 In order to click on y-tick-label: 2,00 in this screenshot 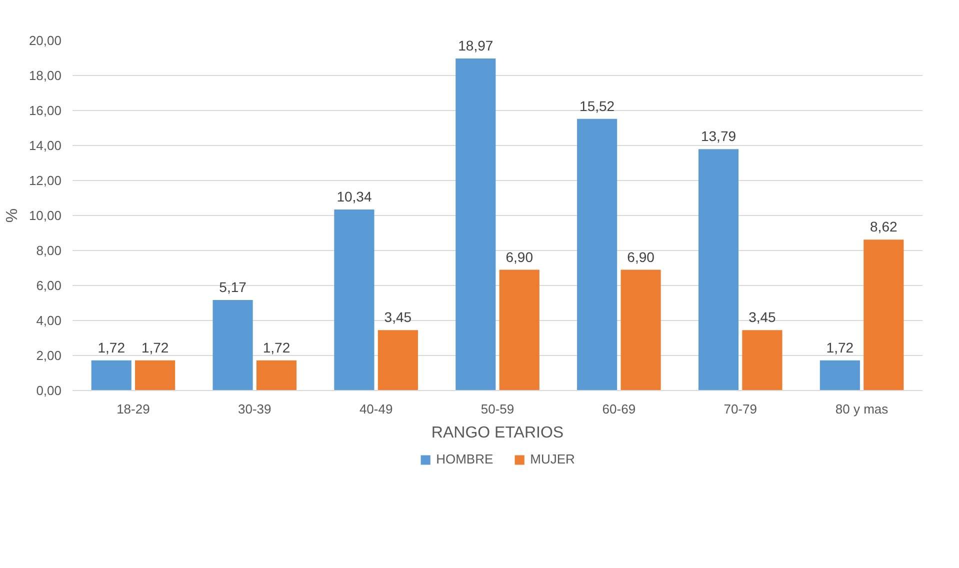, I will do `click(49, 355)`.